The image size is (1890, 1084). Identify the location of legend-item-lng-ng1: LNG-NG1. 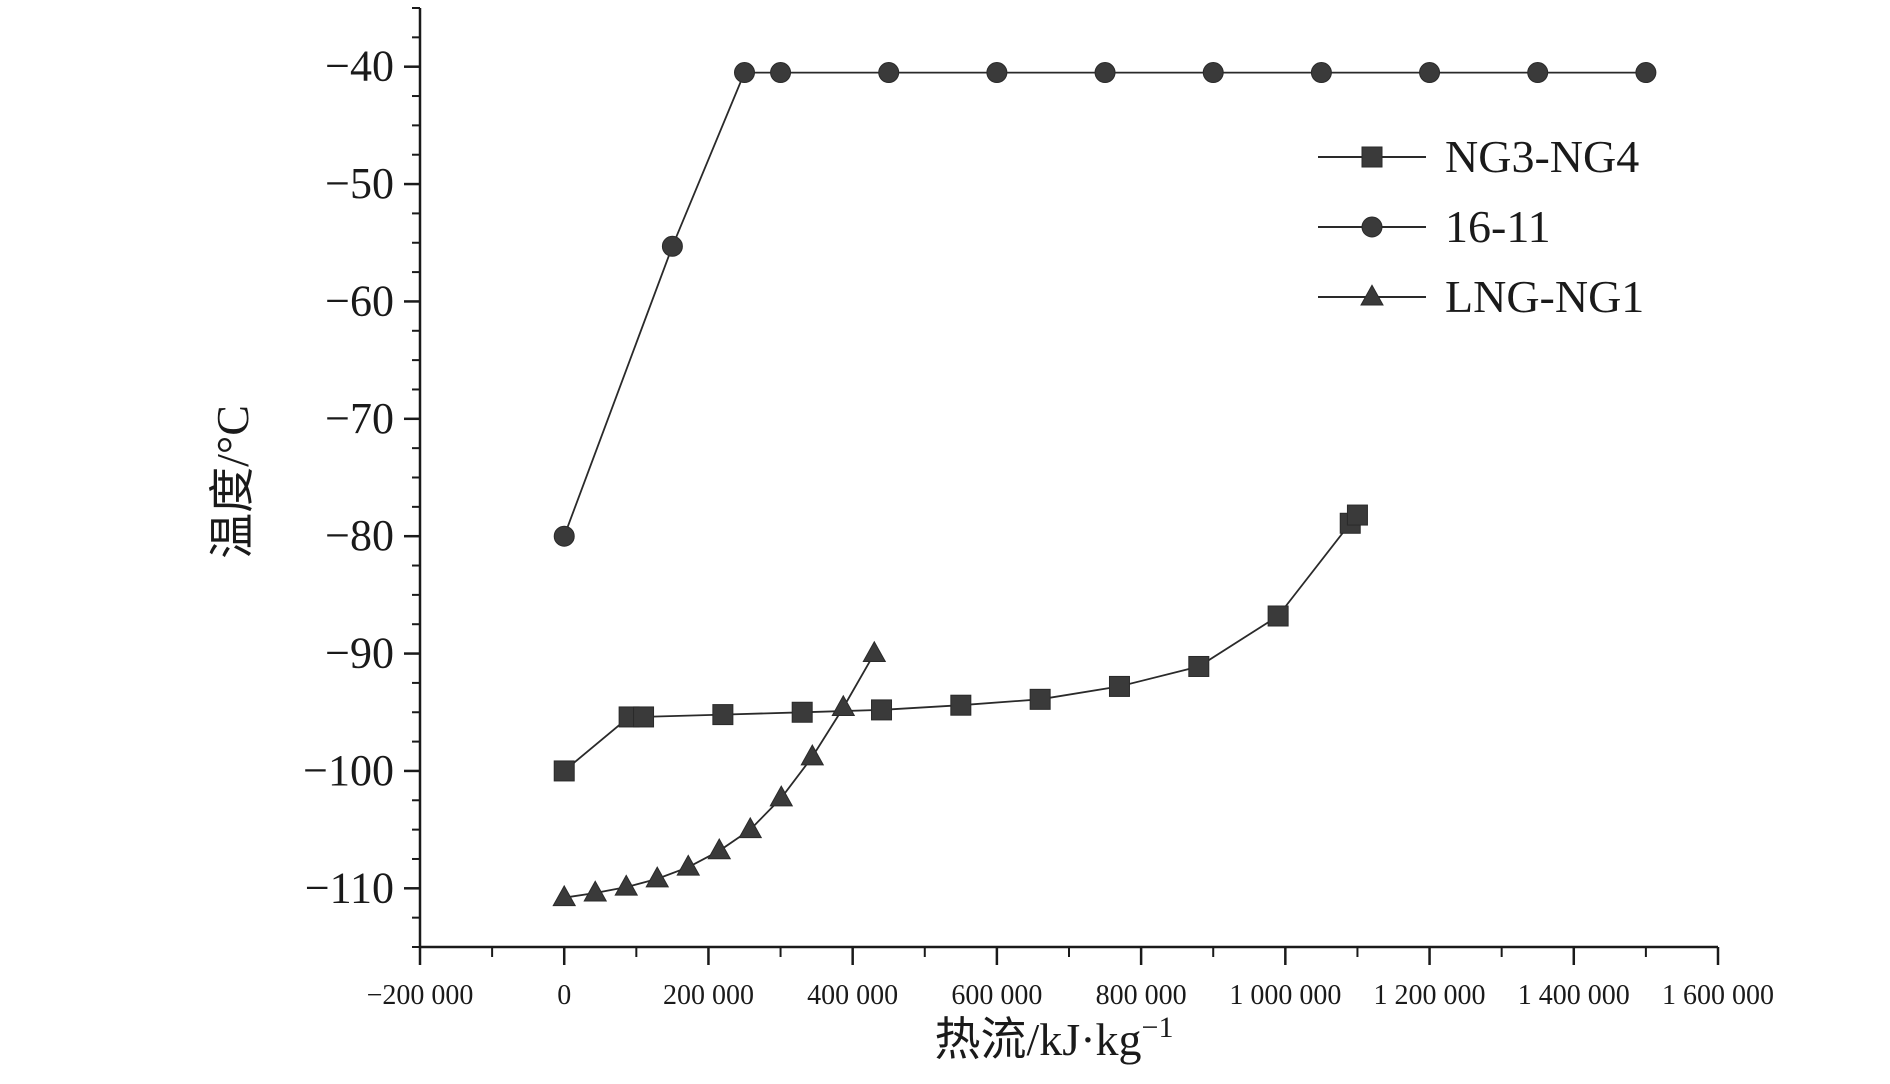
(1481, 296).